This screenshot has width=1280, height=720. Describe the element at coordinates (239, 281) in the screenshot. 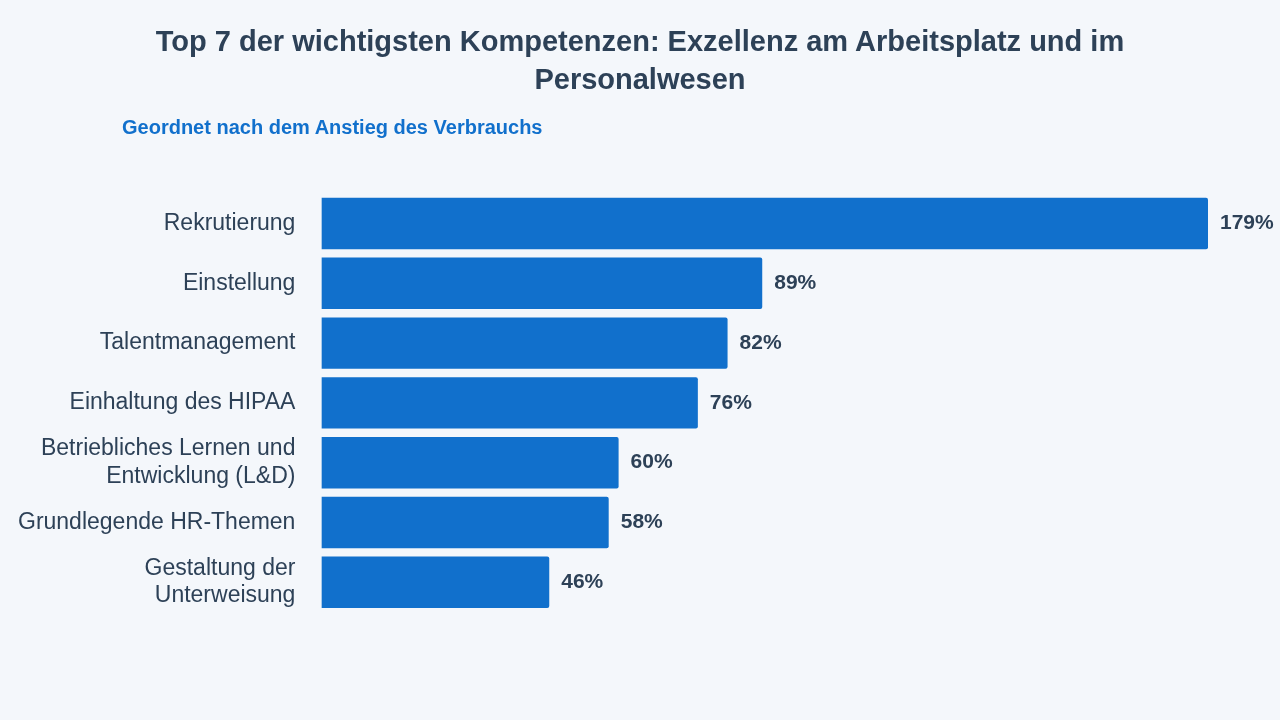

I see `y-tick-label: Einstellung` at that location.